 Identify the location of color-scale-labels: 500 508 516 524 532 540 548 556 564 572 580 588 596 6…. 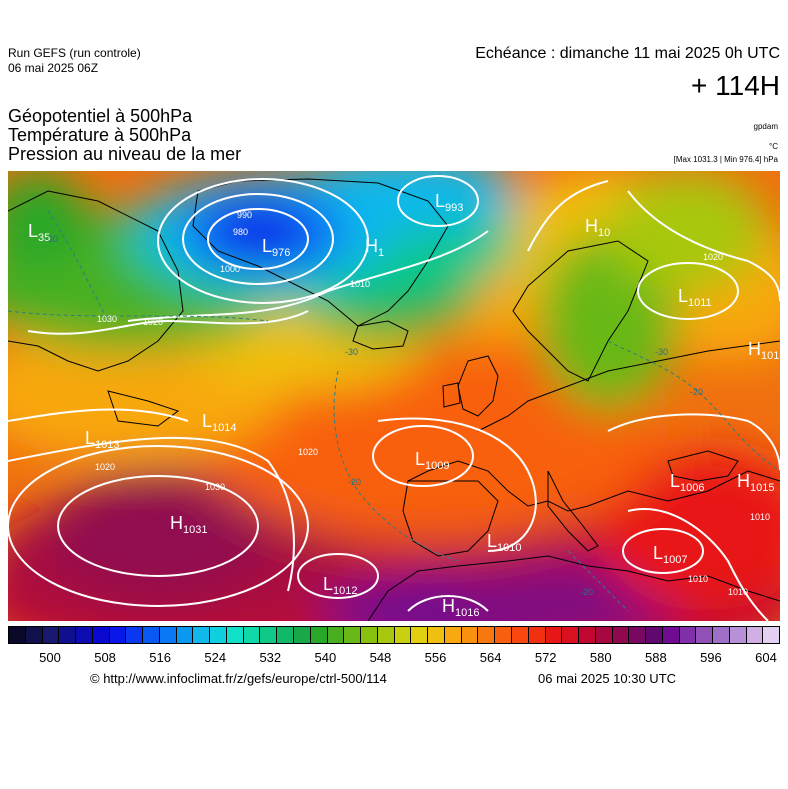
(394, 658).